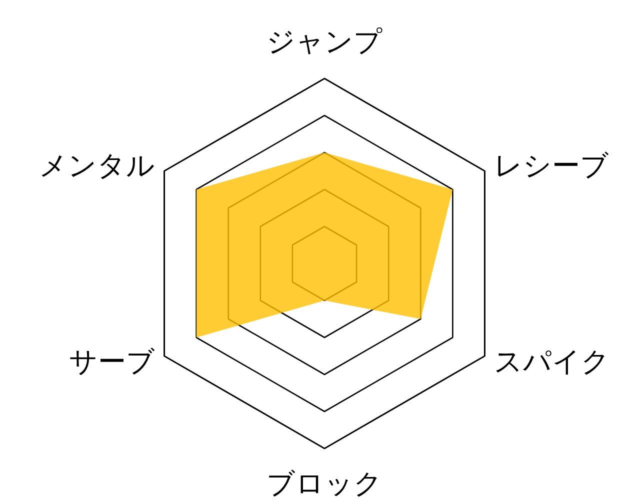 This screenshot has height=502, width=638. I want to click on spoke-label: サーブ, so click(111, 361).